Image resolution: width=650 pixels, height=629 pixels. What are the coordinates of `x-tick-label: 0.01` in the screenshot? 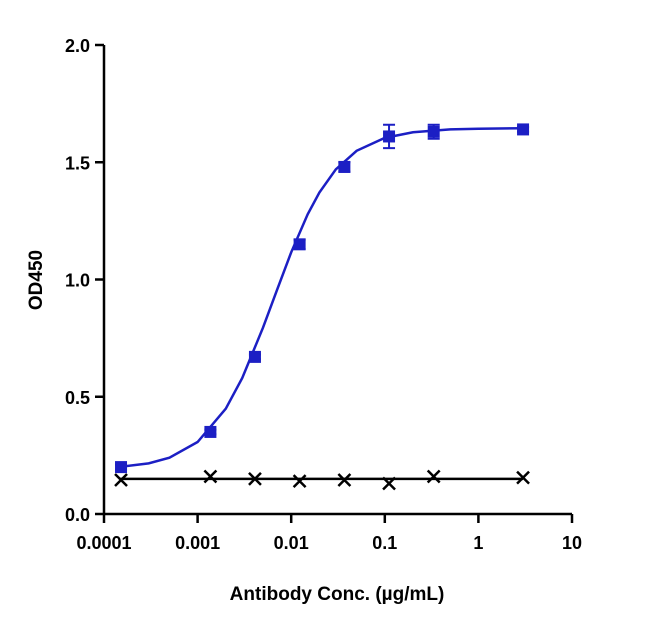 It's located at (291, 543).